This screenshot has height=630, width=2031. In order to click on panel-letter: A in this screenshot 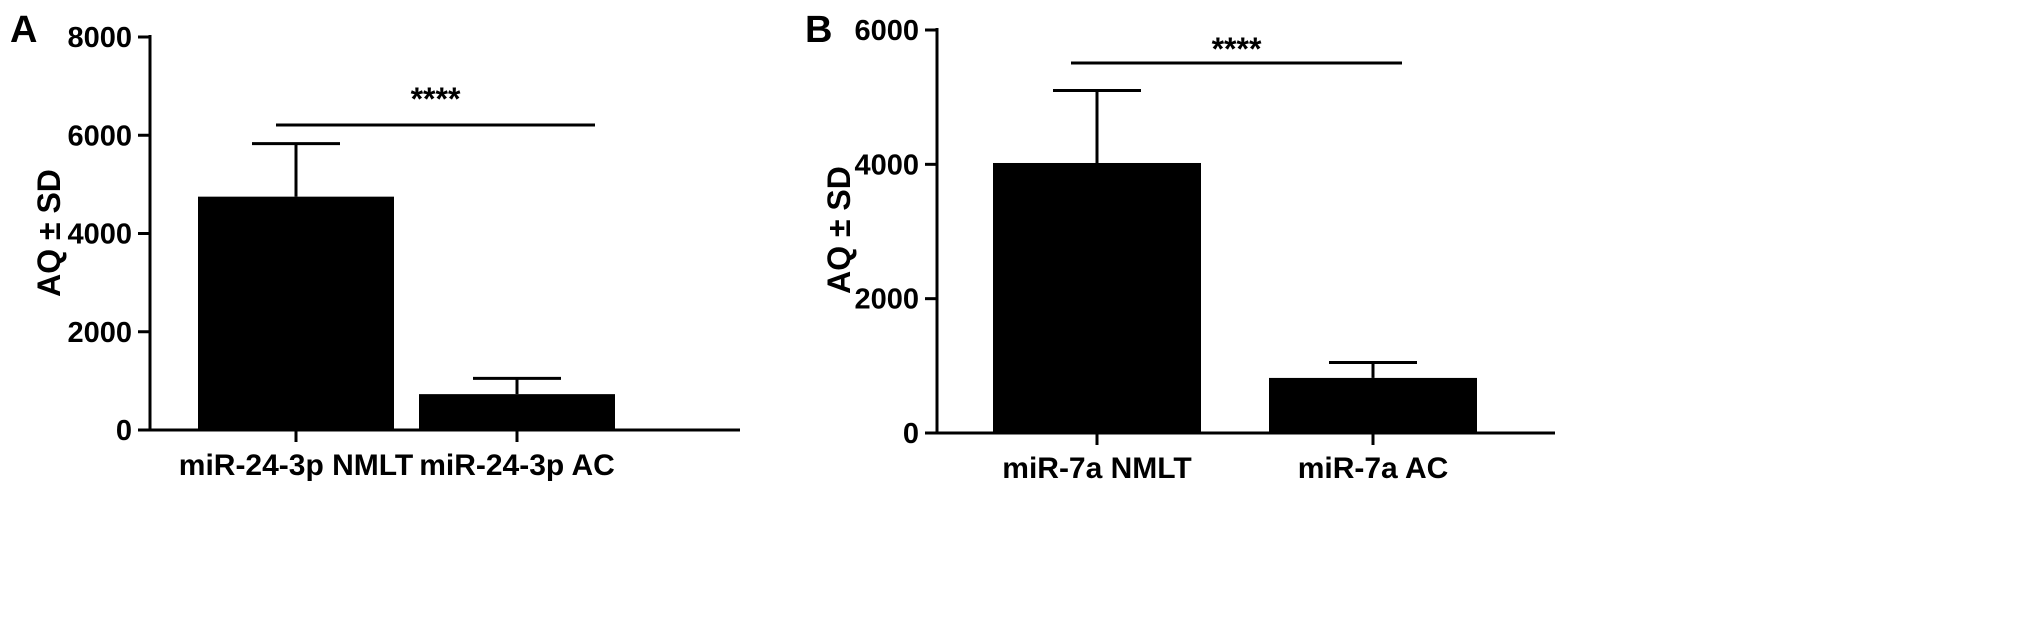, I will do `click(23, 30)`.